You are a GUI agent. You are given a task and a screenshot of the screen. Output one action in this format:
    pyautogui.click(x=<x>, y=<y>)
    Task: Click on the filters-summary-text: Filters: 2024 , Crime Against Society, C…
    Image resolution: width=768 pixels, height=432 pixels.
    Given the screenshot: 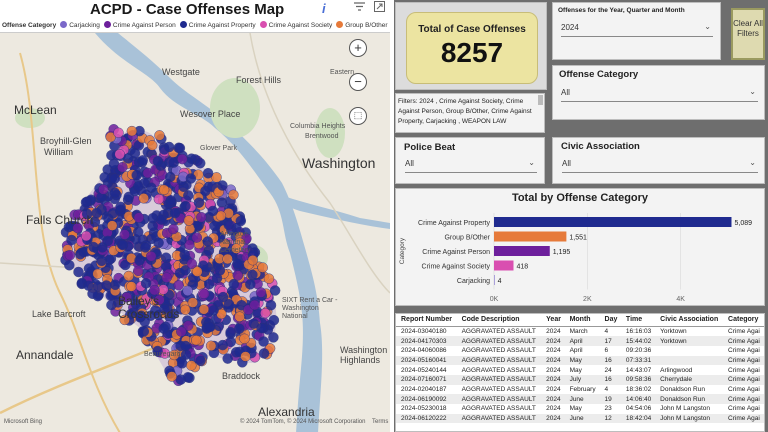 What is the action you would take?
    pyautogui.click(x=465, y=111)
    